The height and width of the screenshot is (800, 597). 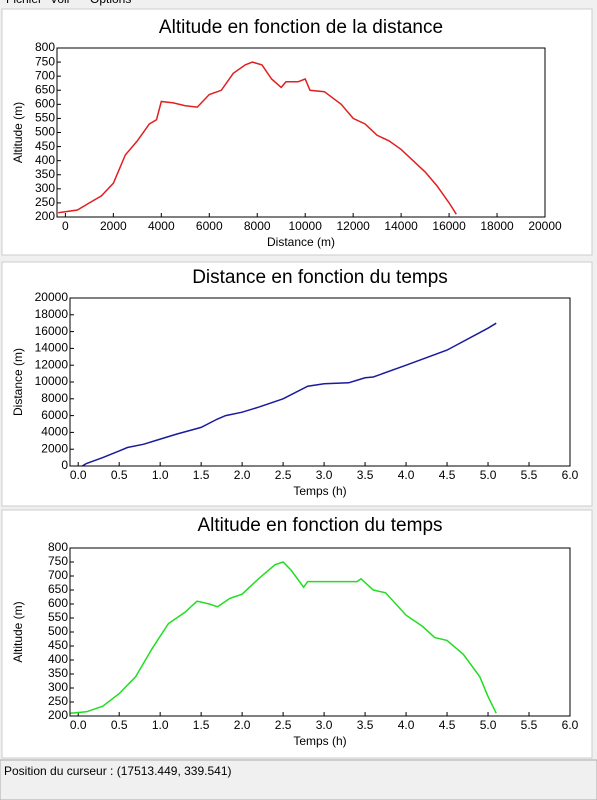 What do you see at coordinates (54, 415) in the screenshot?
I see `y-tick-label: 6000` at bounding box center [54, 415].